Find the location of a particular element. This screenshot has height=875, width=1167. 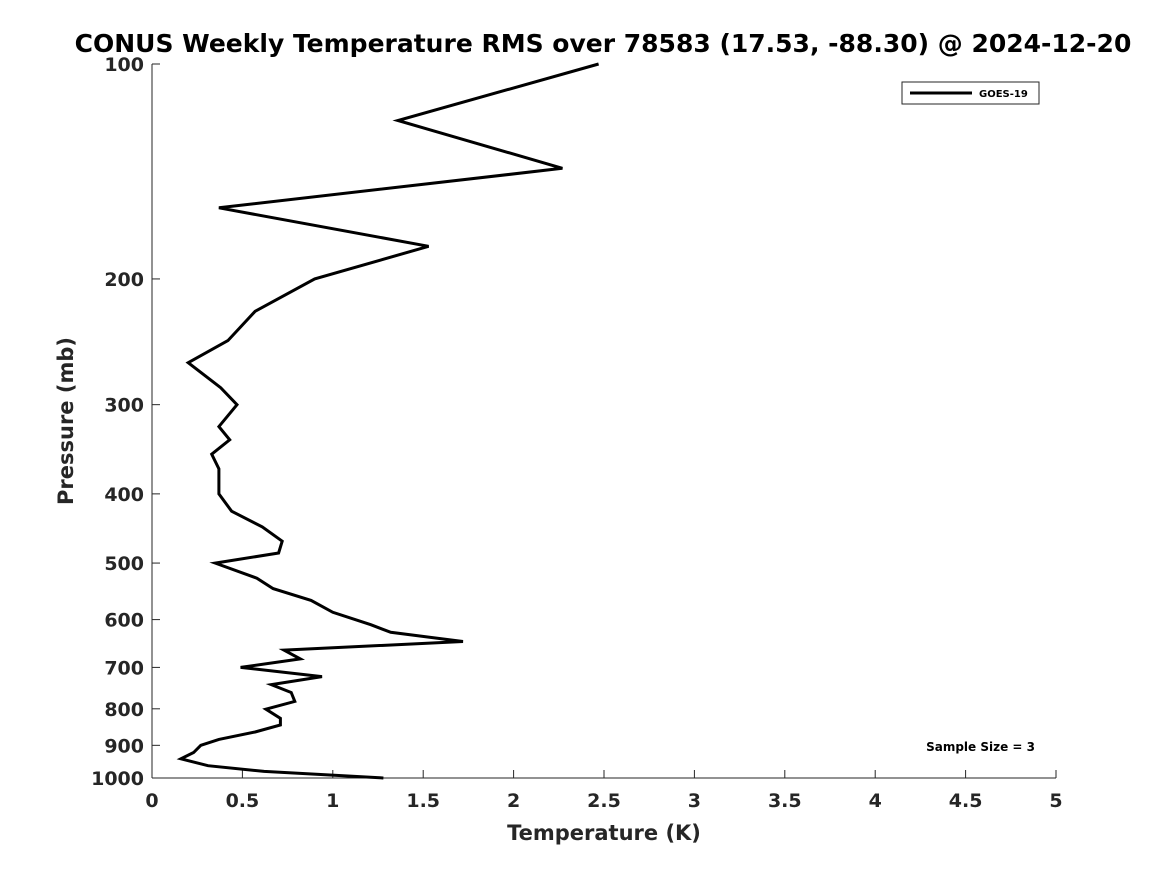

x-tick-label: 1.5 is located at coordinates (423, 801).